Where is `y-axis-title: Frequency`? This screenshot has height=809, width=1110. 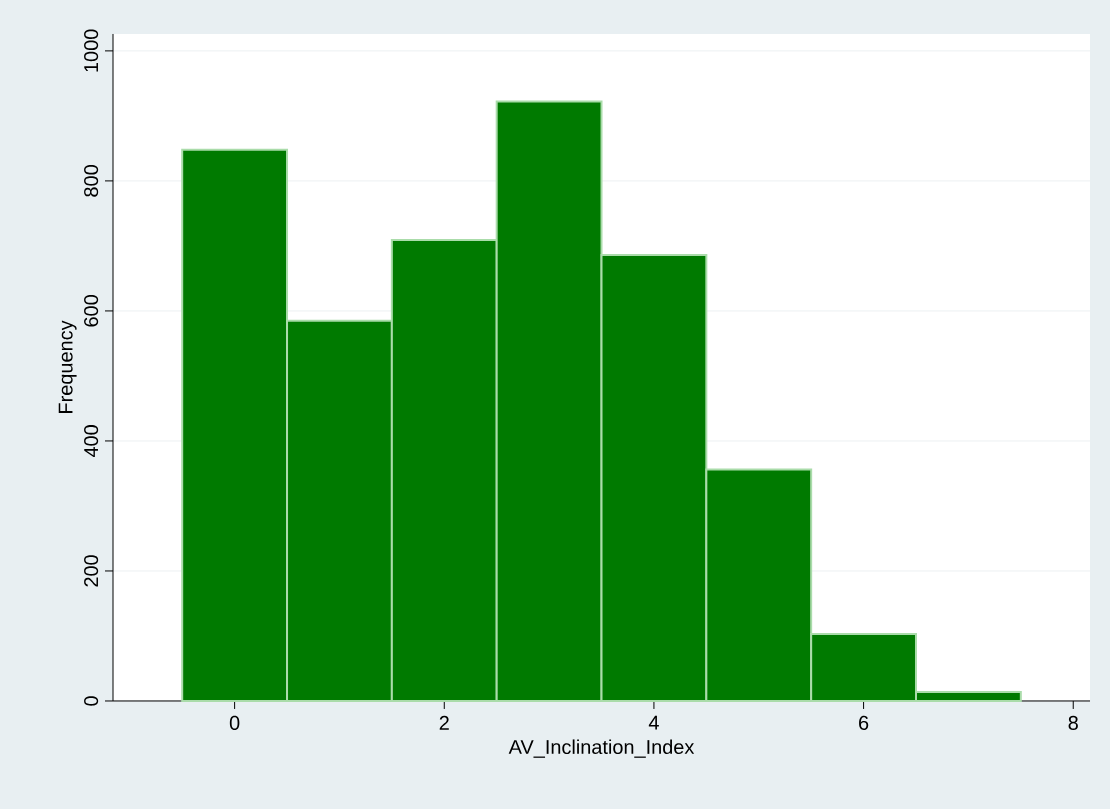
y-axis-title: Frequency is located at coordinates (67, 366).